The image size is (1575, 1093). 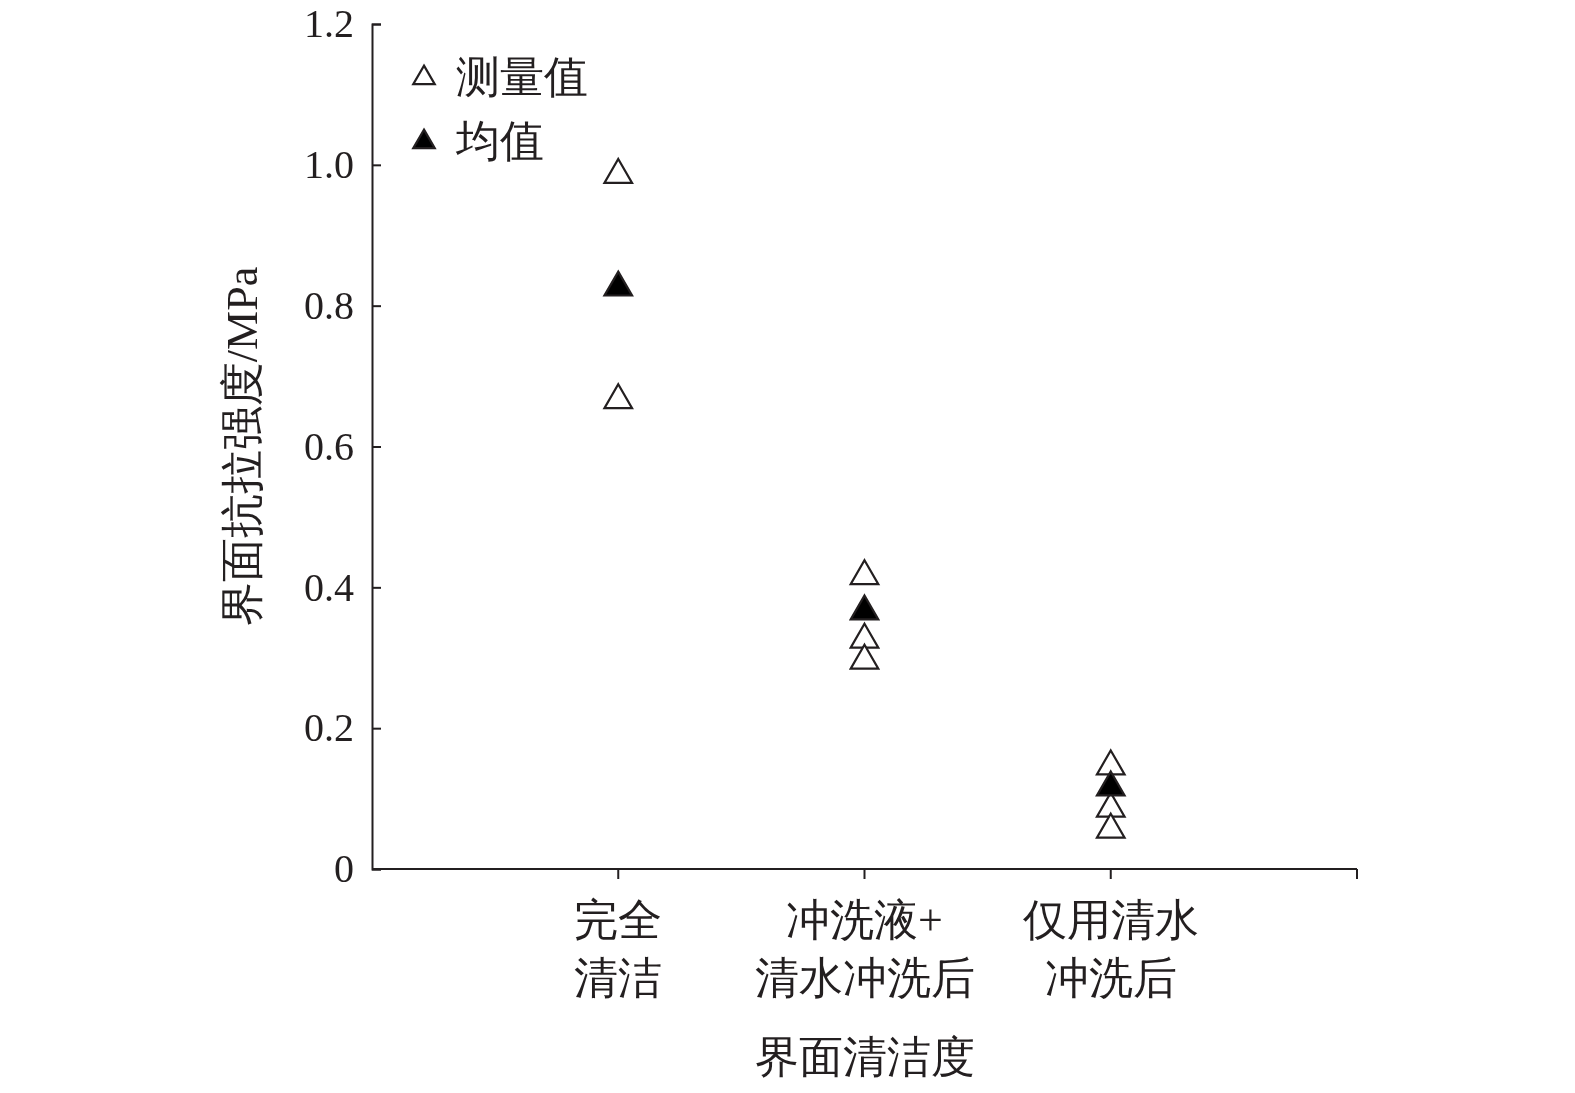 What do you see at coordinates (864, 949) in the screenshot?
I see `x-tick-label: 冲洗液+清水冲洗后` at bounding box center [864, 949].